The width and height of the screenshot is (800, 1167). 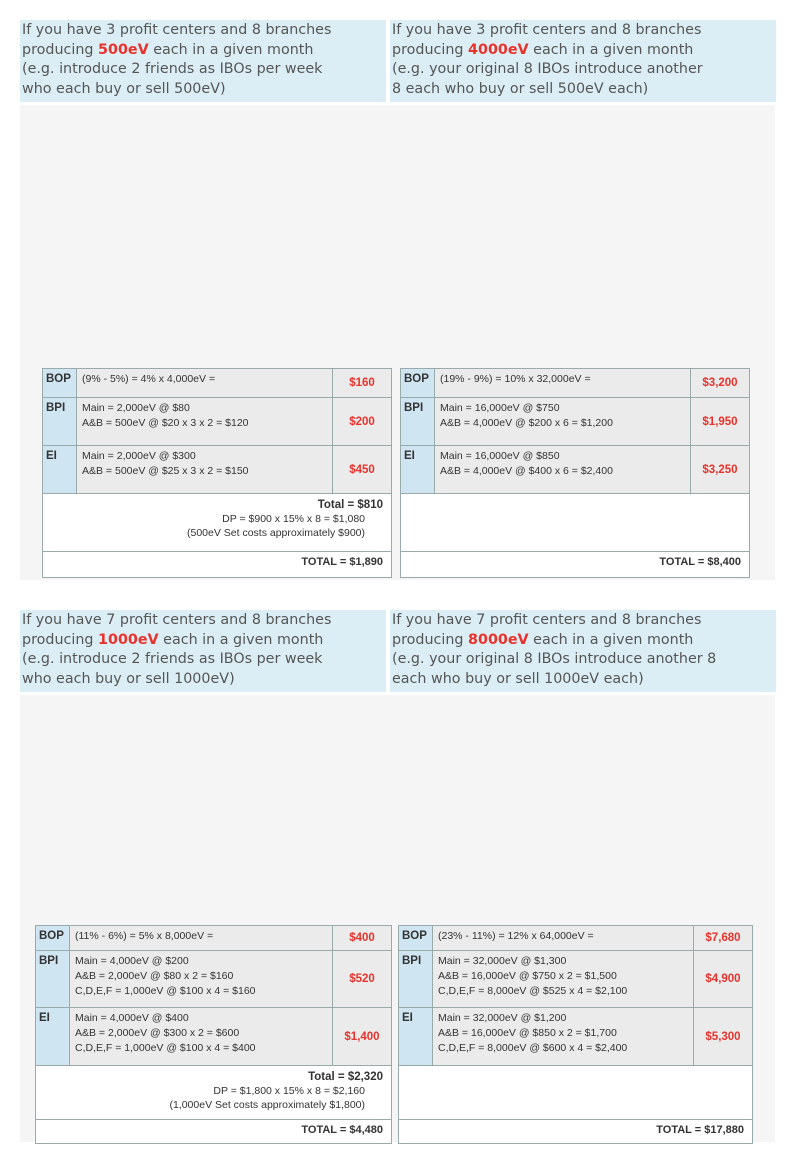 I want to click on detail-line: A&B = 16,000eV @ $750 x 2 = $1,500, so click(x=527, y=976).